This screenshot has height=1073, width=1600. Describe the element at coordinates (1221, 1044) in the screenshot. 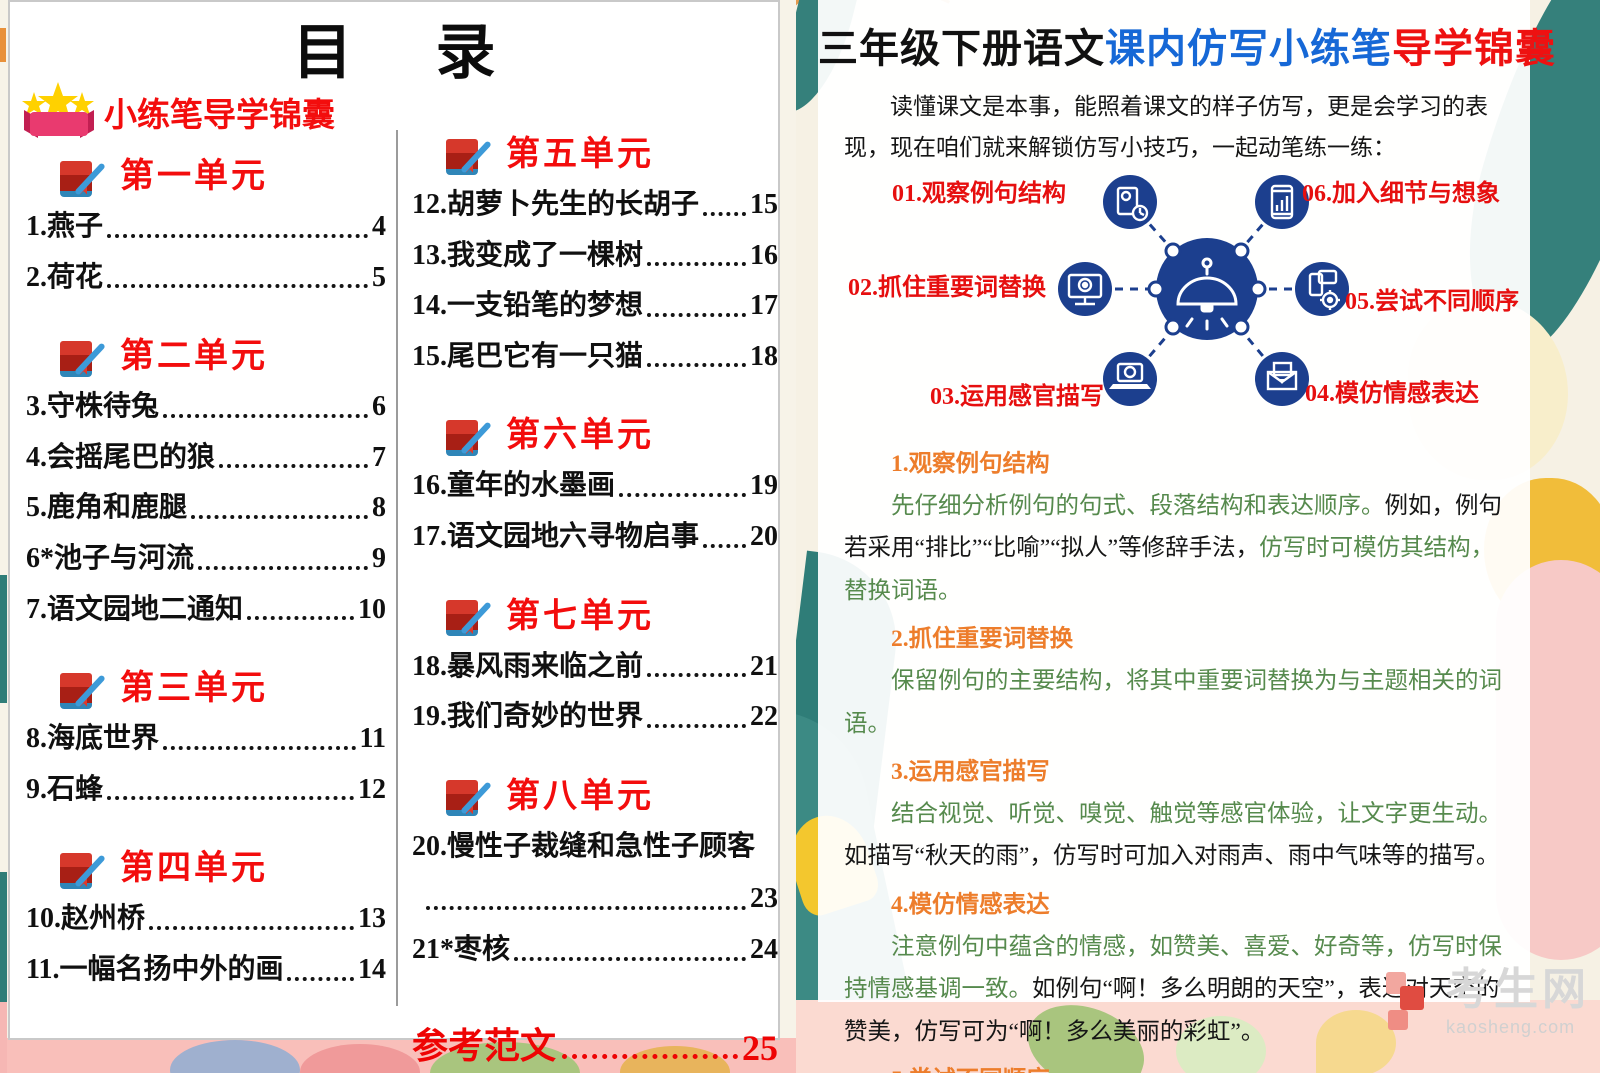

I see `leaf-decoration` at that location.